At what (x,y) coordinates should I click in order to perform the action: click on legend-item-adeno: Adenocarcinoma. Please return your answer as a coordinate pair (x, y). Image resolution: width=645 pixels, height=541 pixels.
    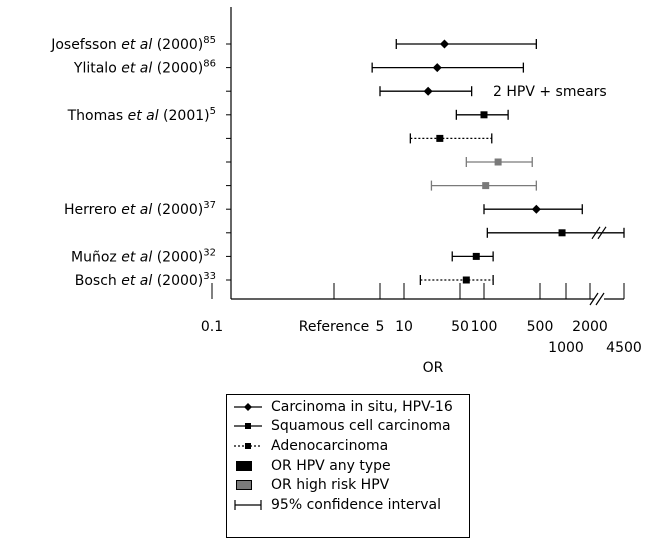
    Looking at the image, I should click on (351, 446).